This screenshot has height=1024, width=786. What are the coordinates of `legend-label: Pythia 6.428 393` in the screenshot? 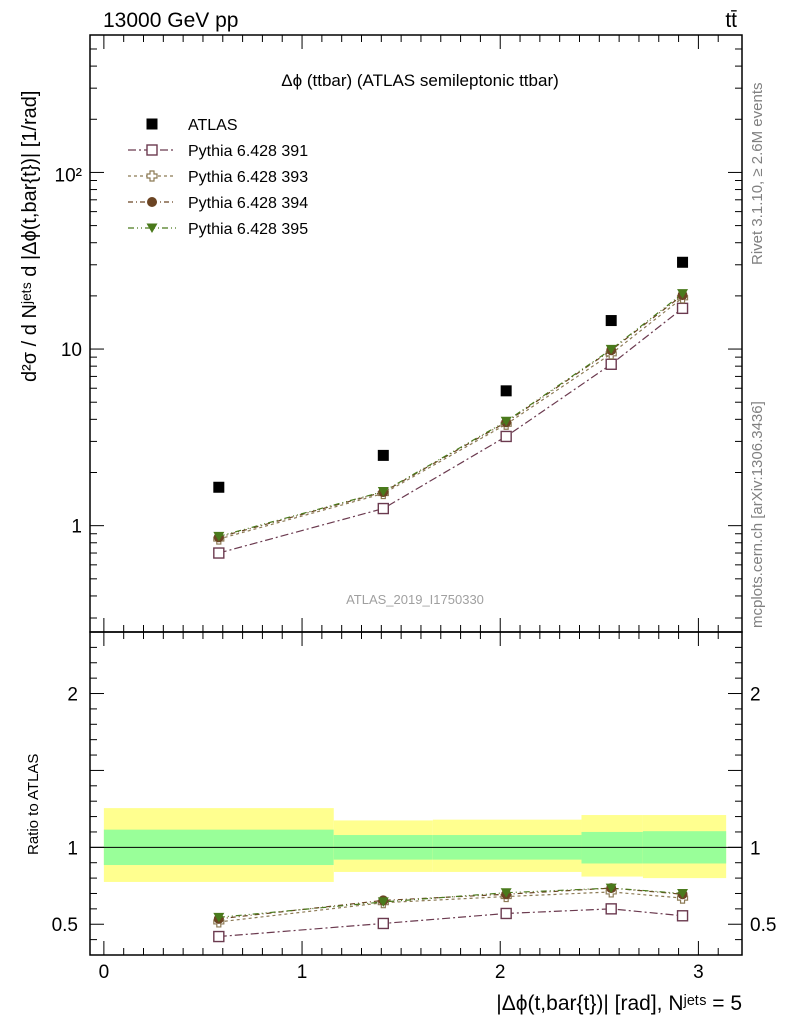 It's located at (248, 177).